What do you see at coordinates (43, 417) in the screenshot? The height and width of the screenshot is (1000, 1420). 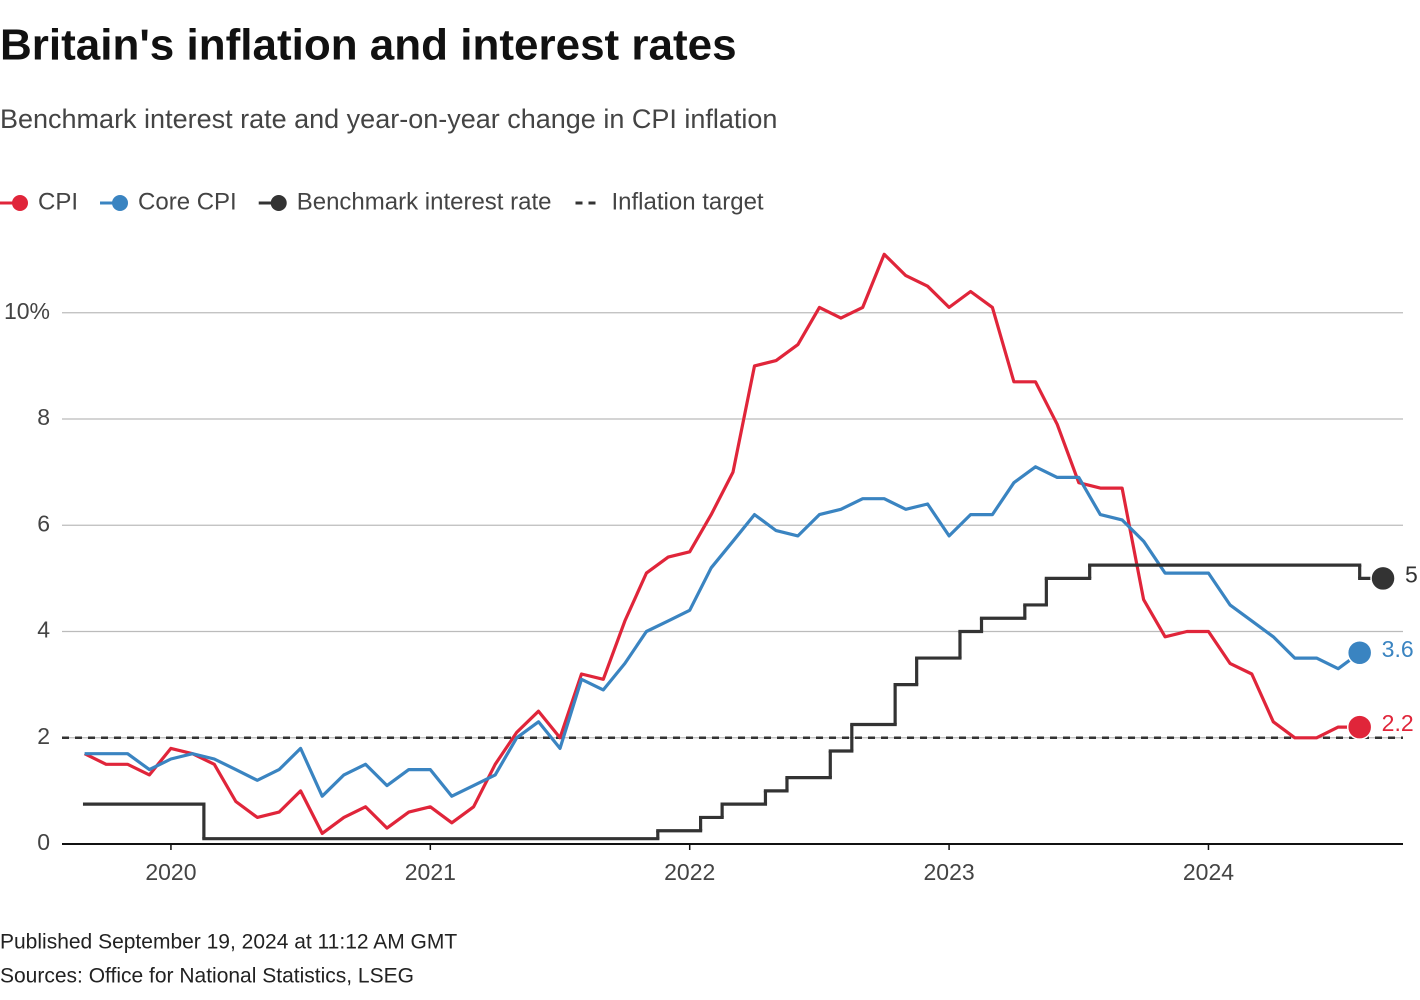 I see `y-tick-label: 8` at bounding box center [43, 417].